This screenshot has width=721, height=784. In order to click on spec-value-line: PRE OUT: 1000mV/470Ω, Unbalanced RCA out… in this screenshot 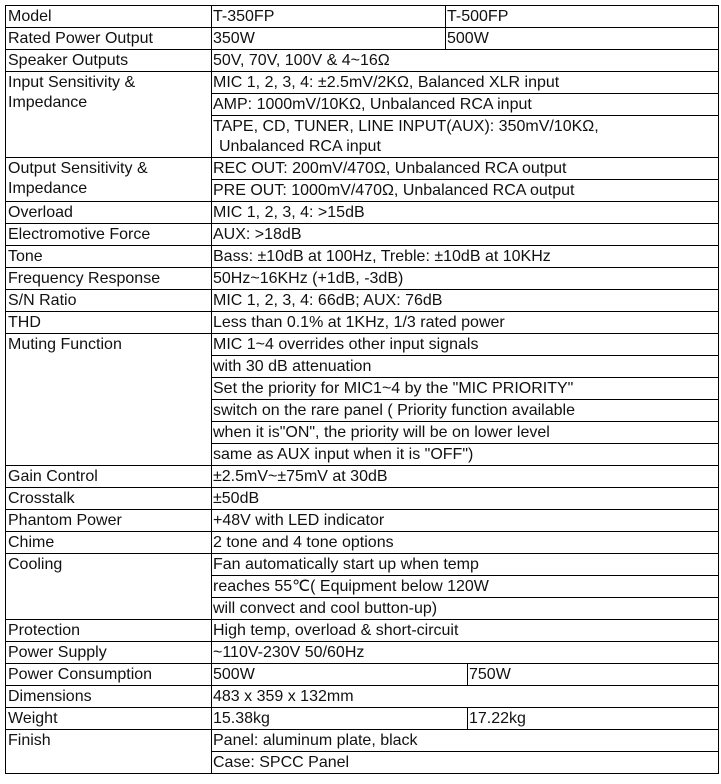, I will do `click(394, 190)`.